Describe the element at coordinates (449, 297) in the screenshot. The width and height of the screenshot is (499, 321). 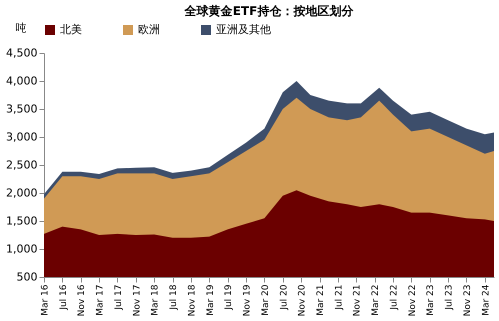
I see `x-tick-label: Jul 23` at that location.